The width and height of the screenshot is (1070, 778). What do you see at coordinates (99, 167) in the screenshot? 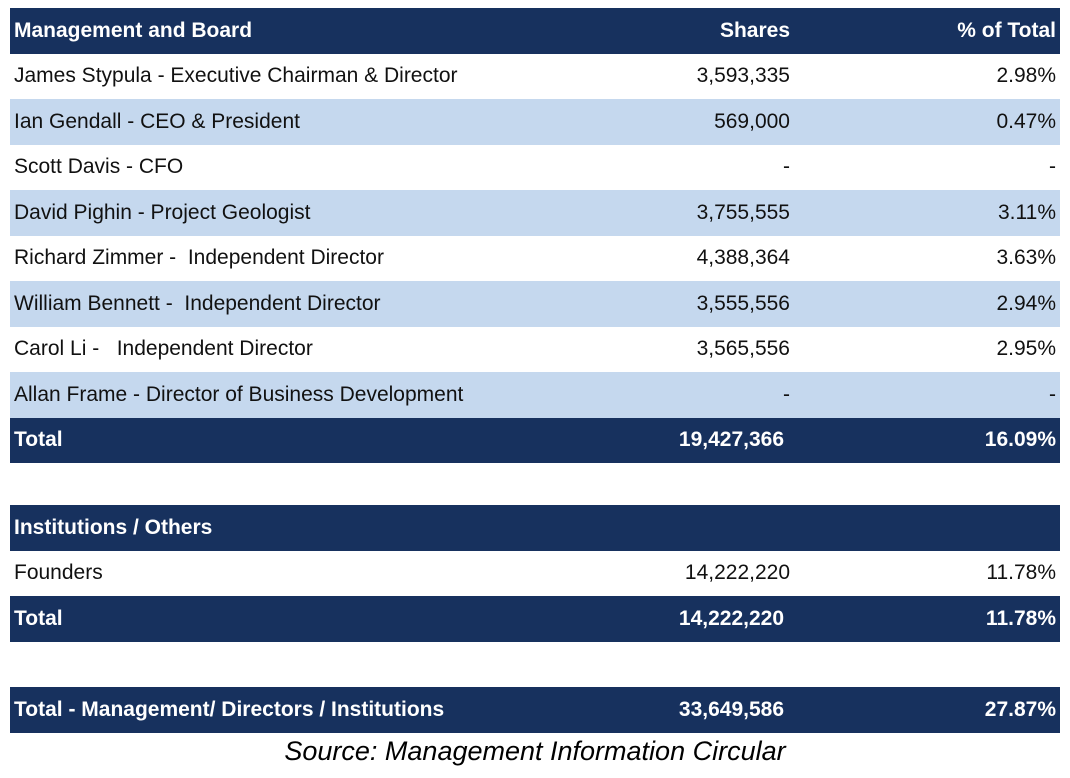
I see `holder-name: Scott Davis - CFO` at bounding box center [99, 167].